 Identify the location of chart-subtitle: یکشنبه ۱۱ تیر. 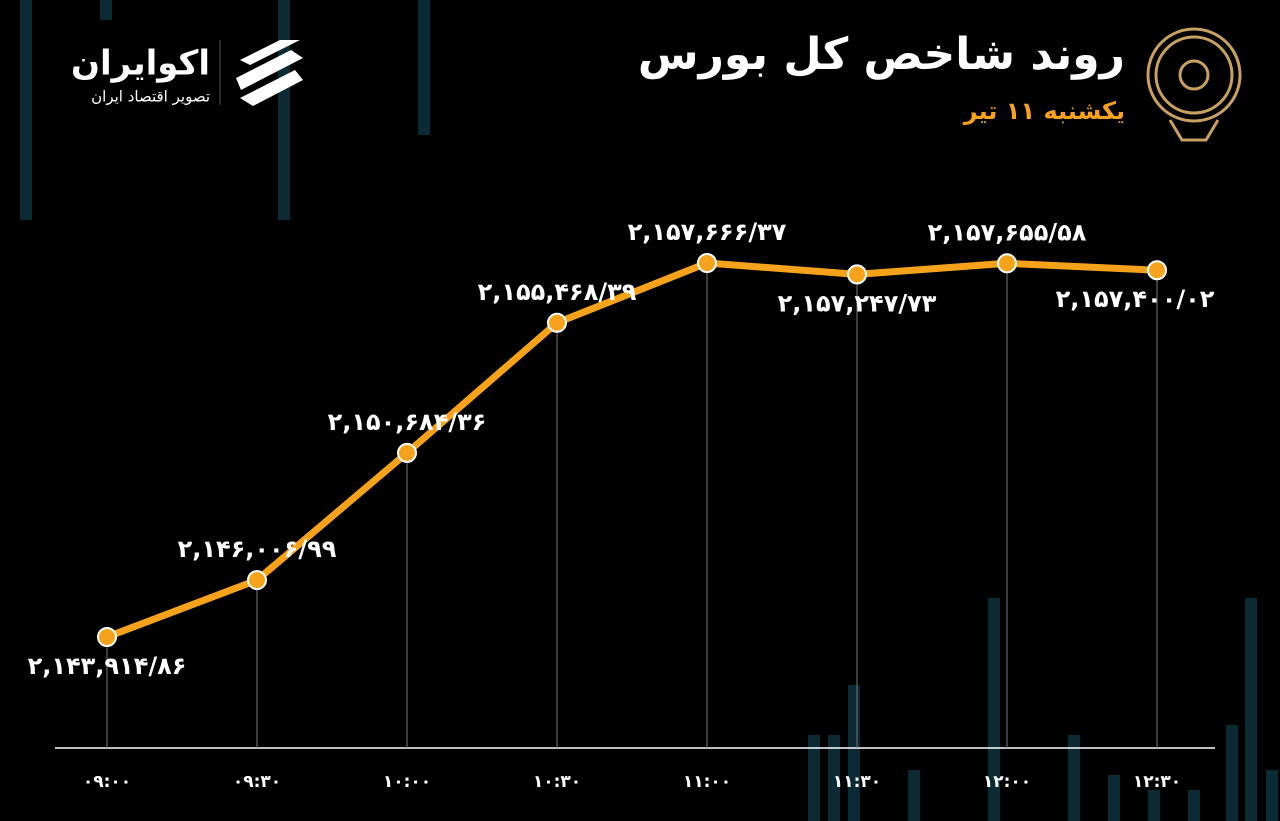
(1044, 111).